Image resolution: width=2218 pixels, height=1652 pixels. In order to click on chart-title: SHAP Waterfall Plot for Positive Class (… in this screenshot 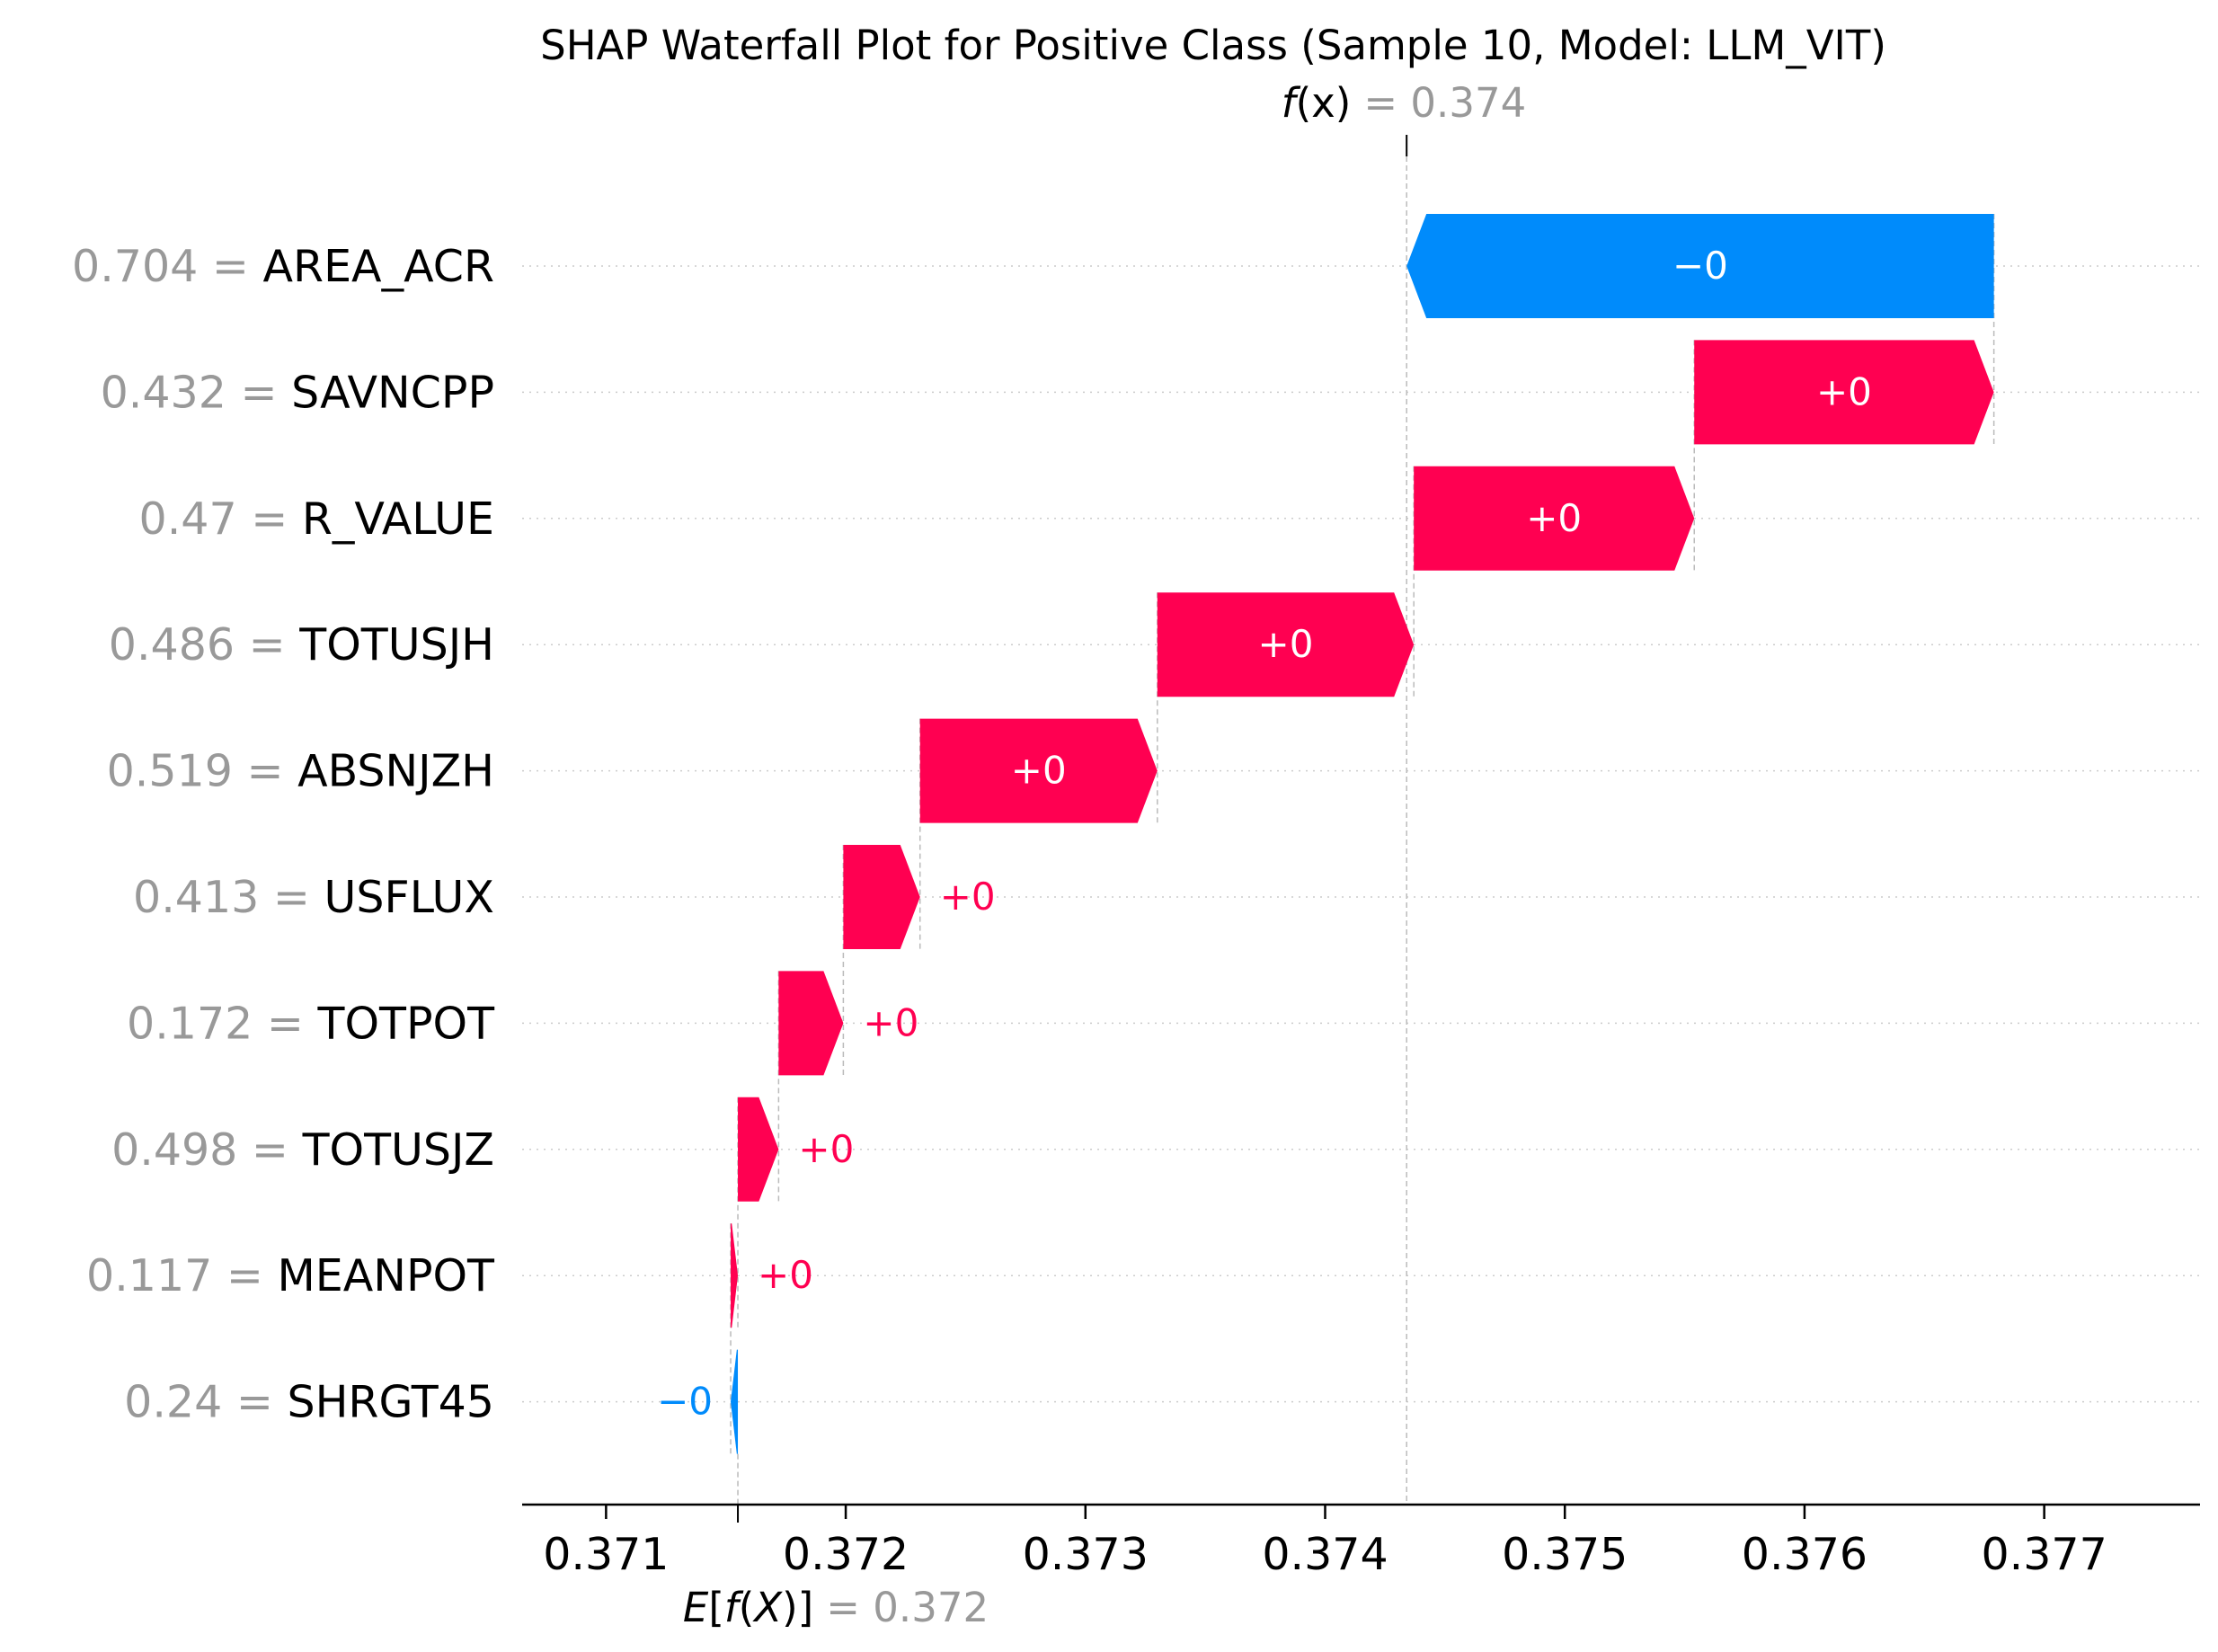, I will do `click(1213, 45)`.